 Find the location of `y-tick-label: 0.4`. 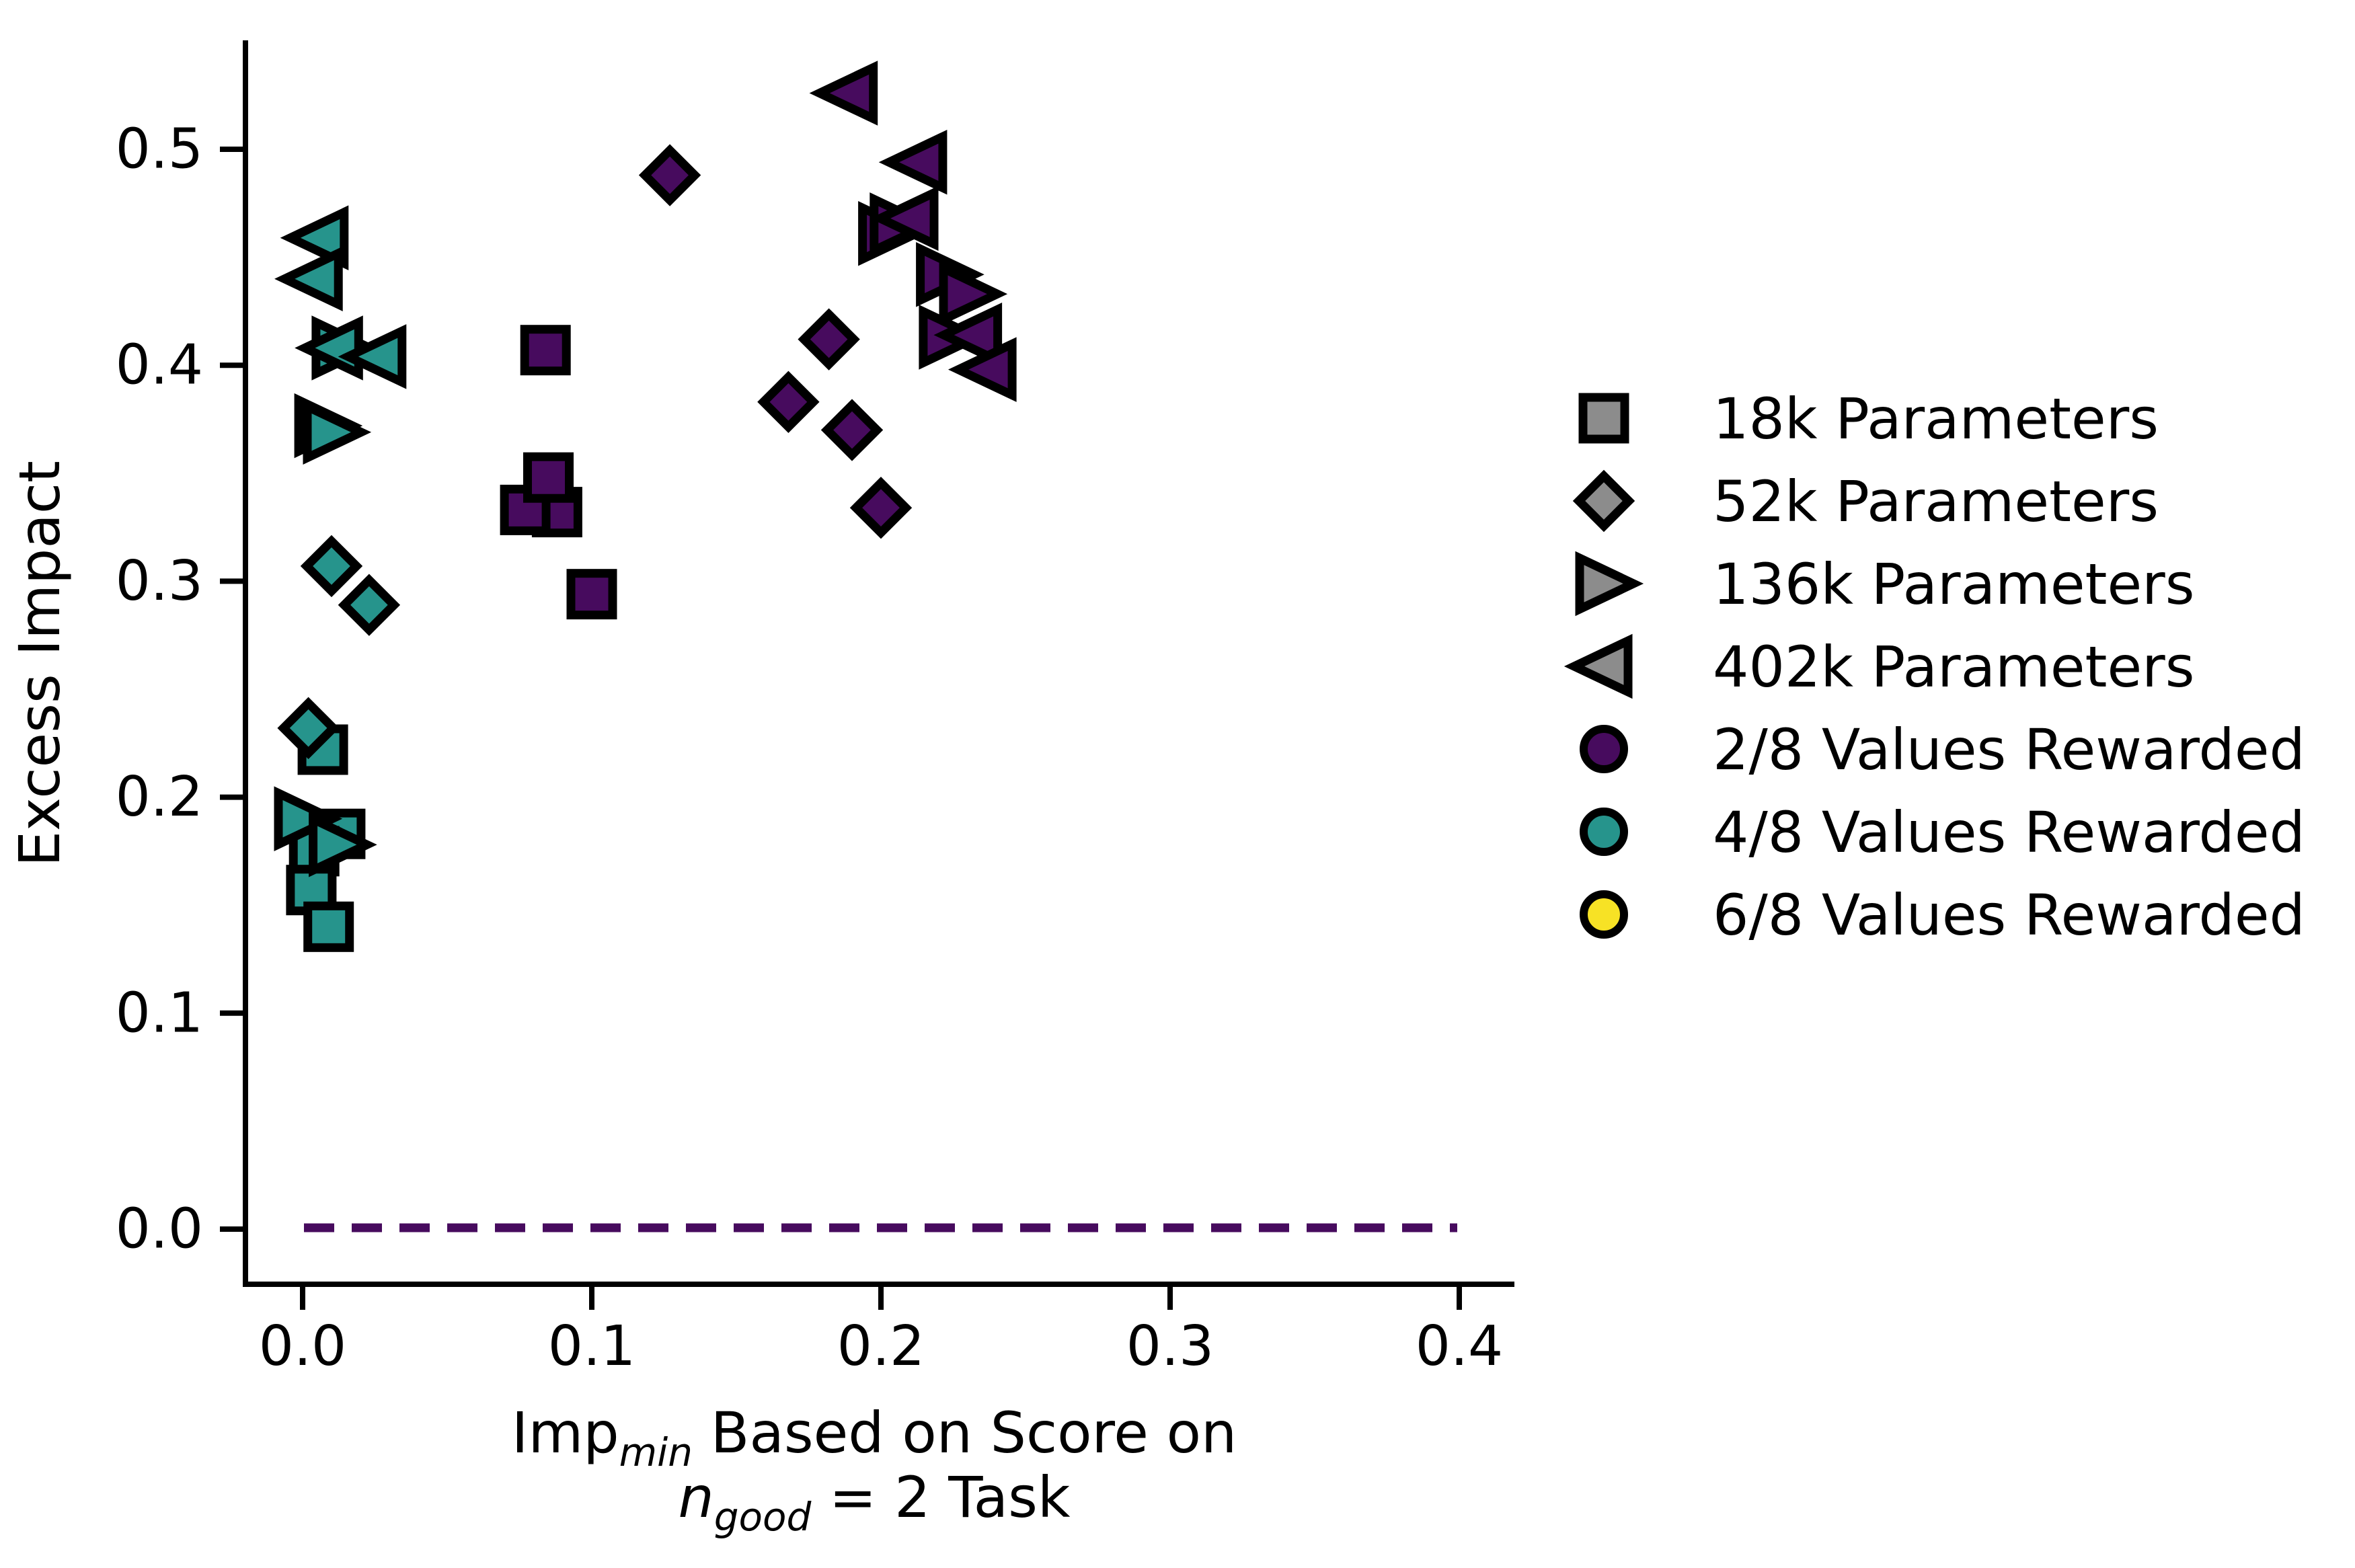

y-tick-label: 0.4 is located at coordinates (159, 365).